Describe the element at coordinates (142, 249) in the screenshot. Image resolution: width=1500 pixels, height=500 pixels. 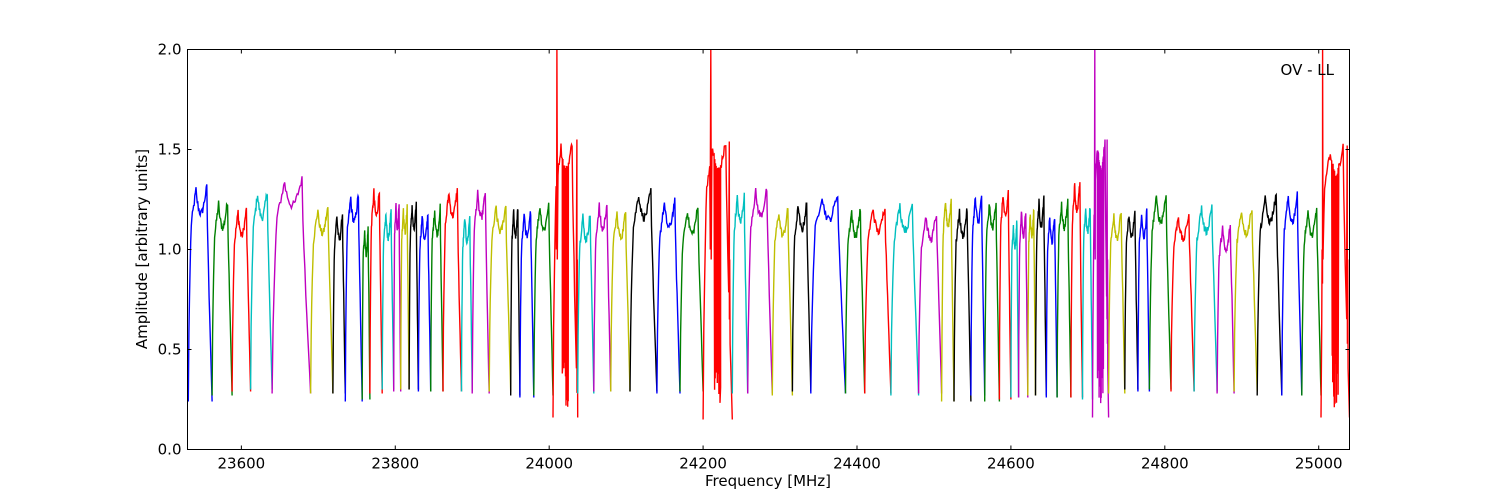
I see `y-axis-label: Amplitude [arbitrary units]` at that location.